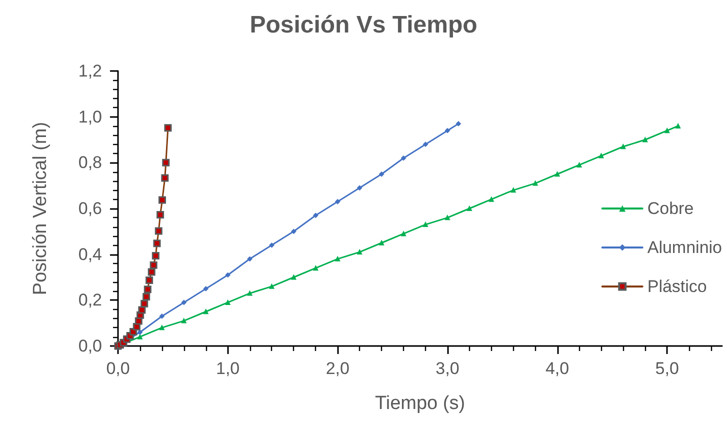 This screenshot has height=434, width=727. I want to click on x-axis-title: Tiempo (s), so click(420, 403).